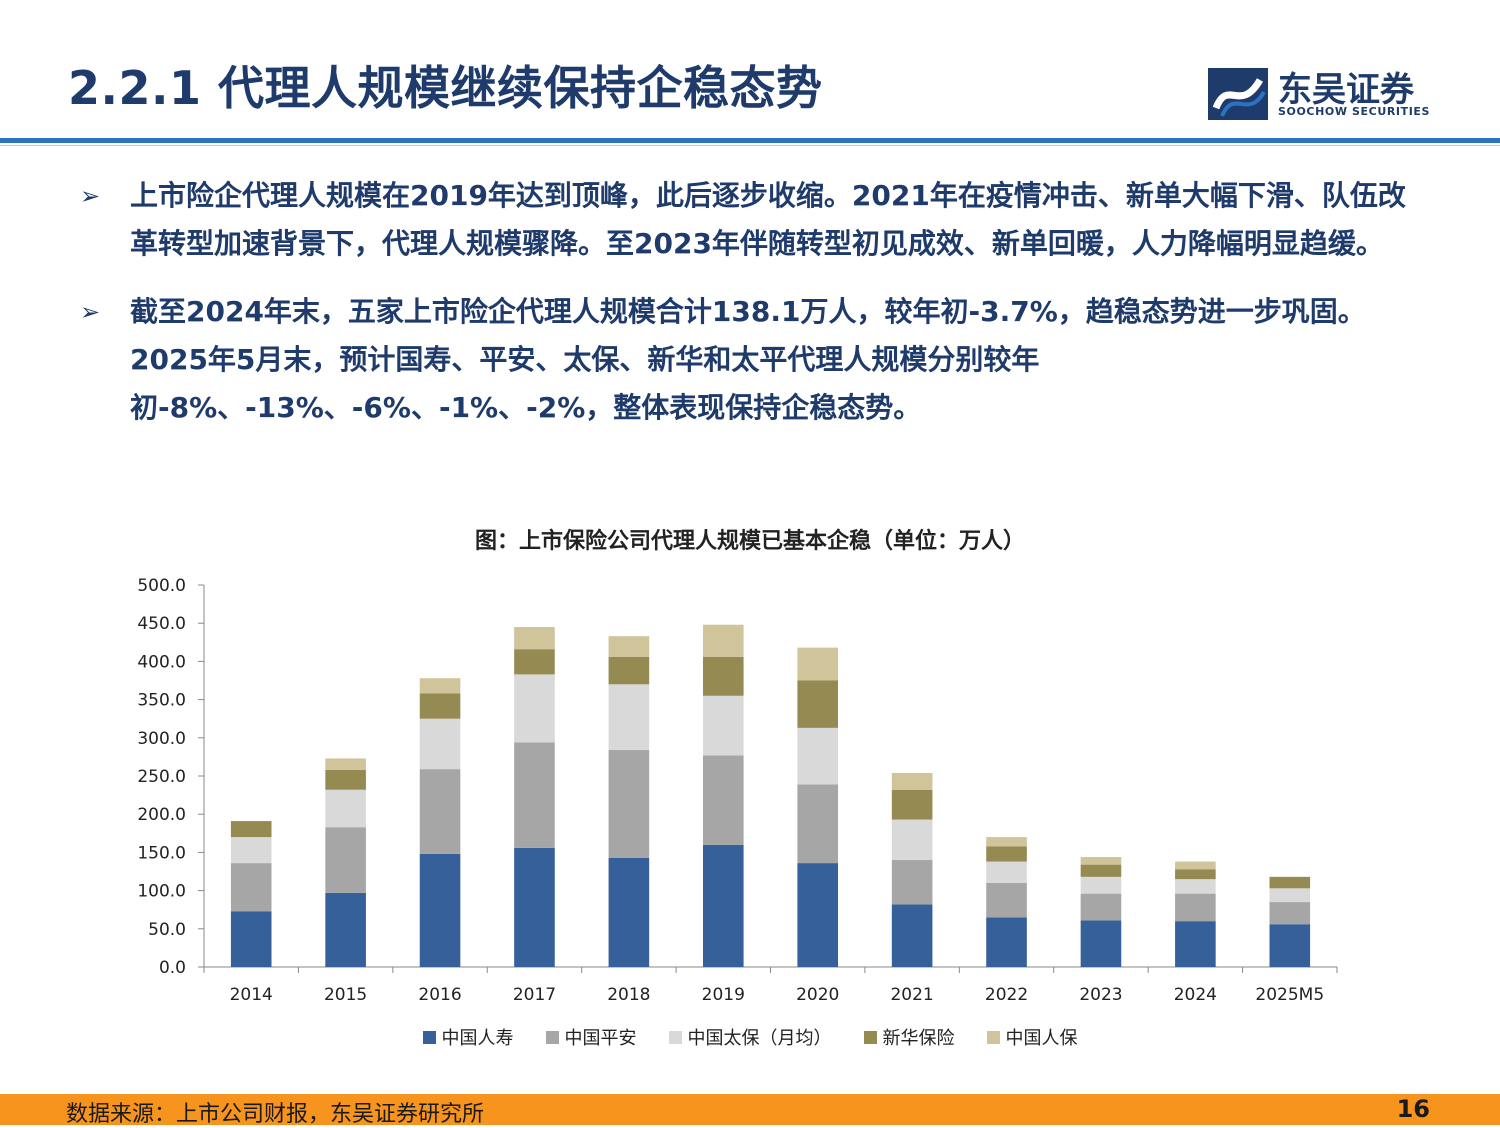 This screenshot has width=1500, height=1128. Describe the element at coordinates (251, 995) in the screenshot. I see `x-tick-label: 2014` at that location.